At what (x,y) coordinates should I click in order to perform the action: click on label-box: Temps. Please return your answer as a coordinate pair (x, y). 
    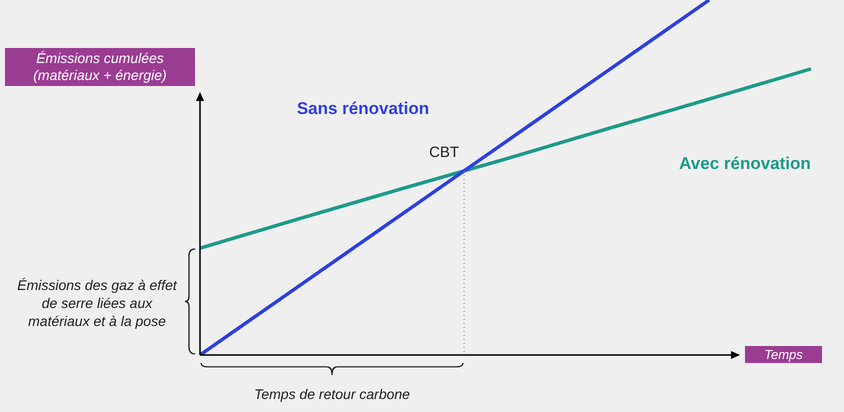
    Looking at the image, I should click on (783, 354).